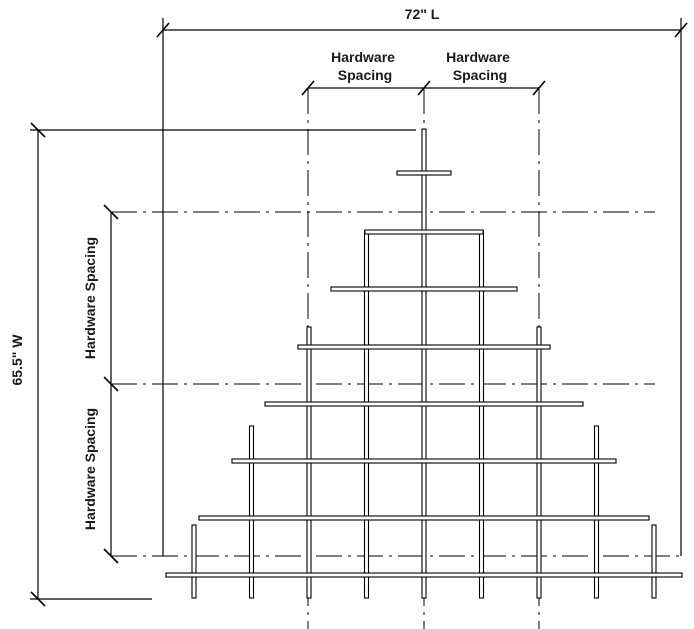 Image resolution: width=694 pixels, height=629 pixels. I want to click on width-tick-bottom, so click(38, 599).